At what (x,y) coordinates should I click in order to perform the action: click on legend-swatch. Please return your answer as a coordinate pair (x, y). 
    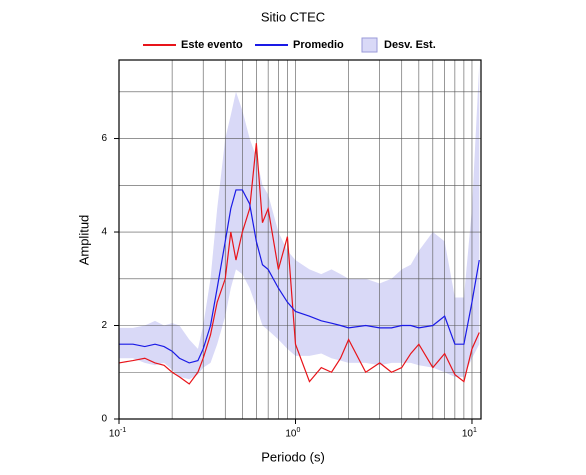
    Looking at the image, I should click on (369, 45).